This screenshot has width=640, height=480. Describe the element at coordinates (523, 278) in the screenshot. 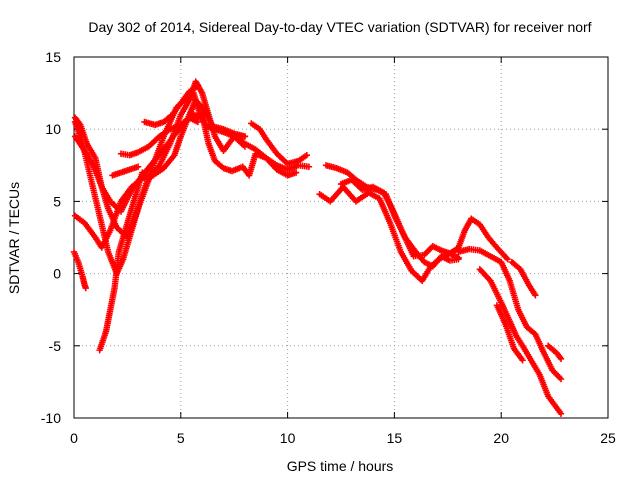

I see `series-track-q` at that location.